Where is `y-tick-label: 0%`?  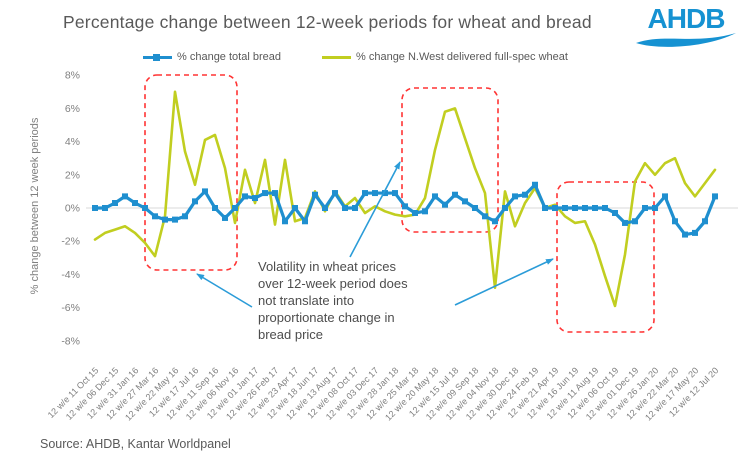 y-tick-label: 0% is located at coordinates (72, 209).